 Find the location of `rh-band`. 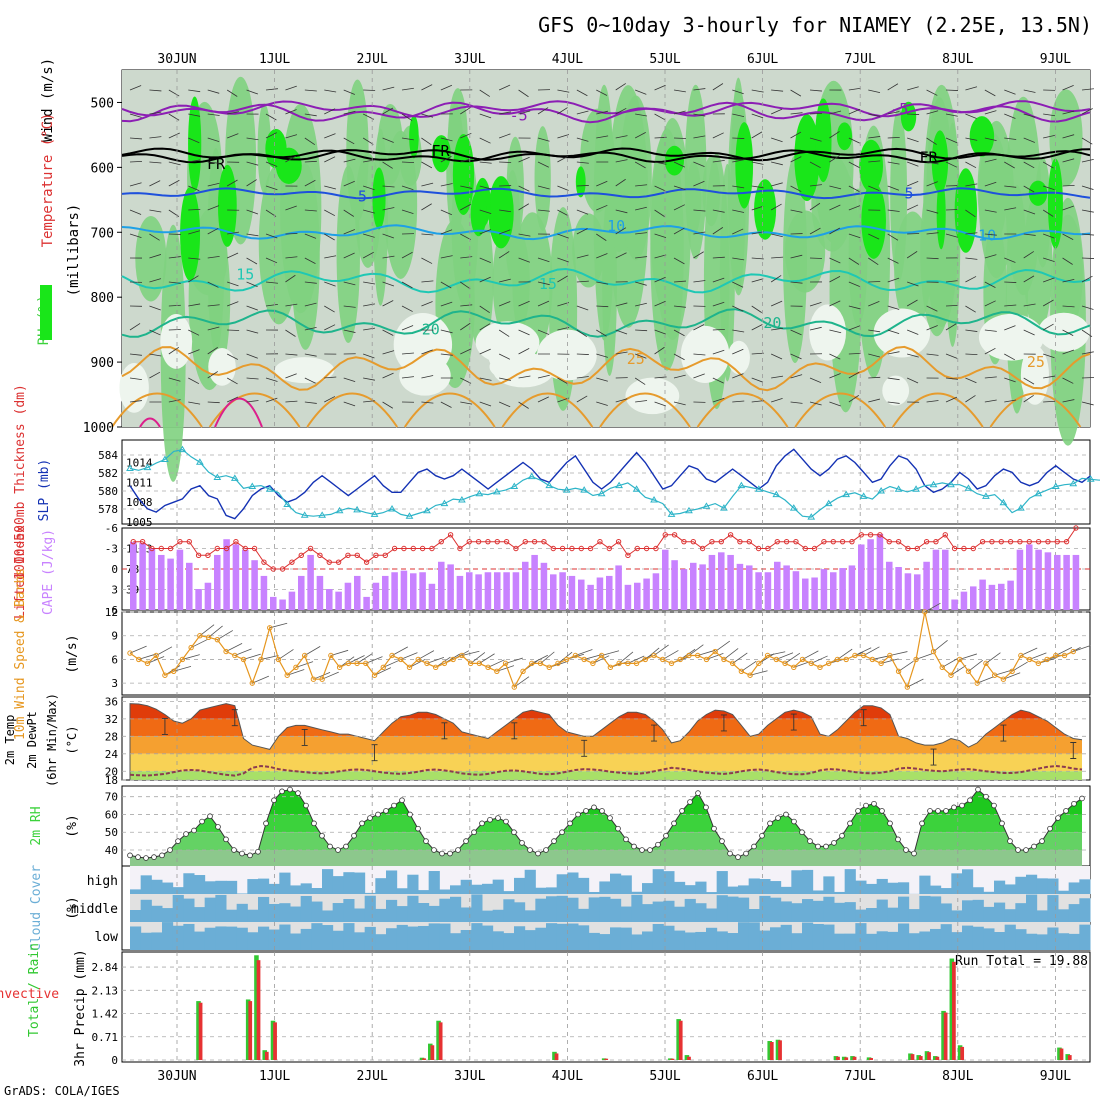

rh-band is located at coordinates (606, 858).